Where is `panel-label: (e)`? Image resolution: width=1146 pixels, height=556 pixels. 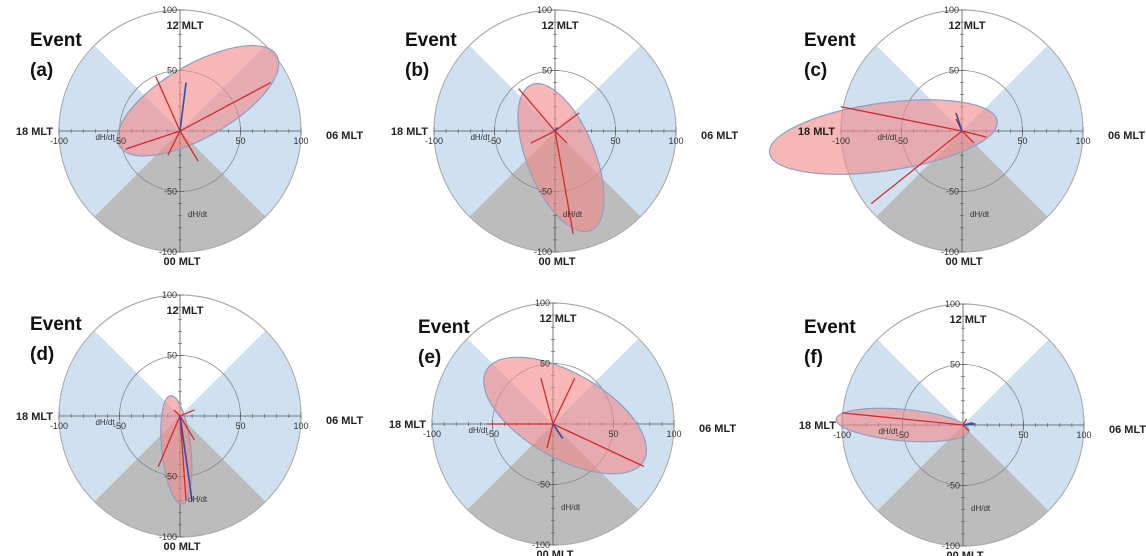 panel-label: (e) is located at coordinates (429, 357).